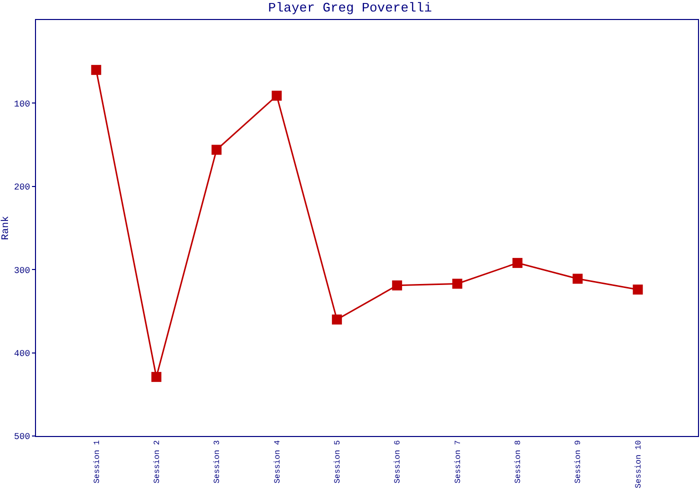 This screenshot has width=700, height=500. What do you see at coordinates (458, 462) in the screenshot?
I see `x-tick-label: Session 7` at bounding box center [458, 462].